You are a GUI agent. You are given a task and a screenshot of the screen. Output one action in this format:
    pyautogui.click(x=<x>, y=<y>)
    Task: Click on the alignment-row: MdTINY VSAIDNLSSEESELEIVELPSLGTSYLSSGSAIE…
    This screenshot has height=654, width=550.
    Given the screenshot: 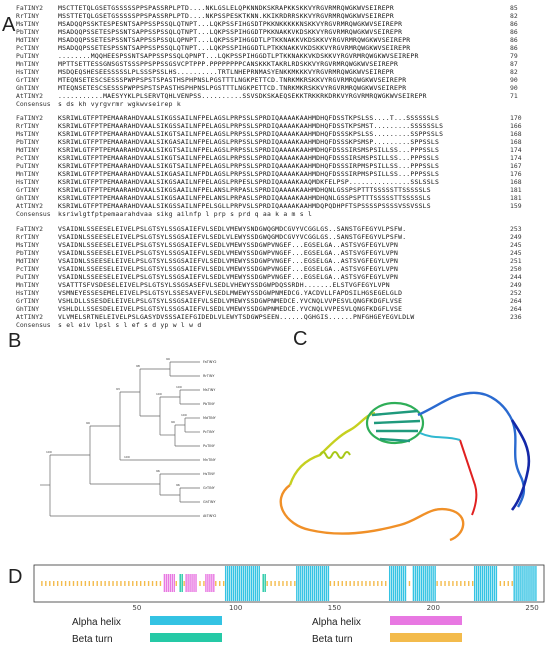 What is the action you would take?
    pyautogui.click(x=275, y=261)
    